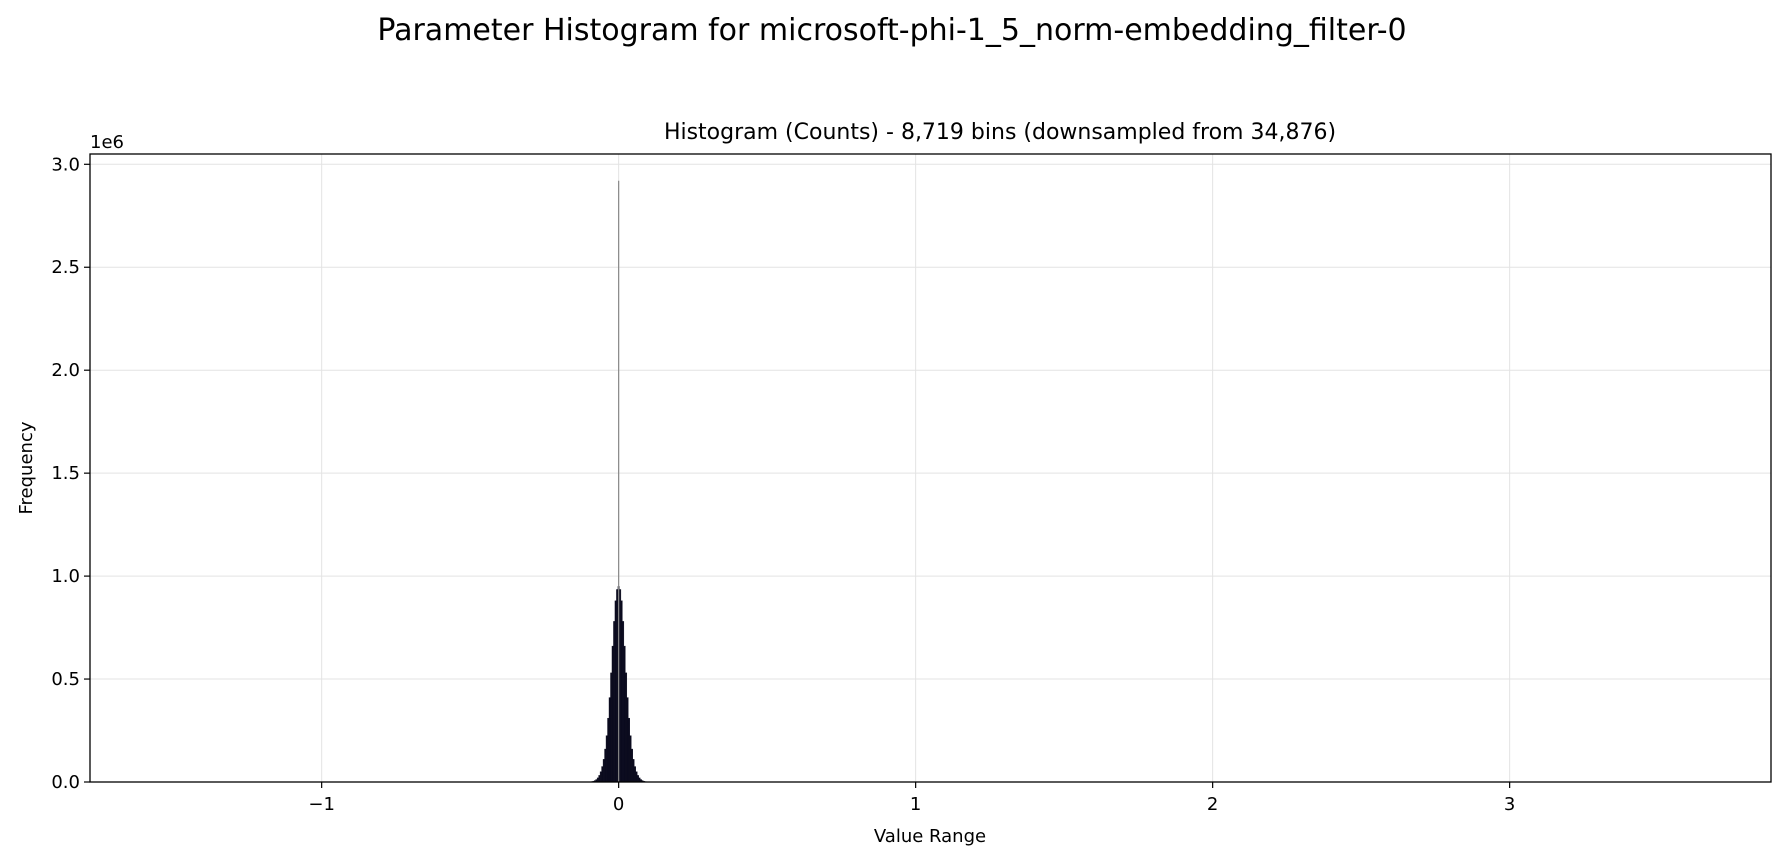 Image resolution: width=1784 pixels, height=860 pixels. What do you see at coordinates (65, 164) in the screenshot?
I see `y-tick-label: 3.0` at bounding box center [65, 164].